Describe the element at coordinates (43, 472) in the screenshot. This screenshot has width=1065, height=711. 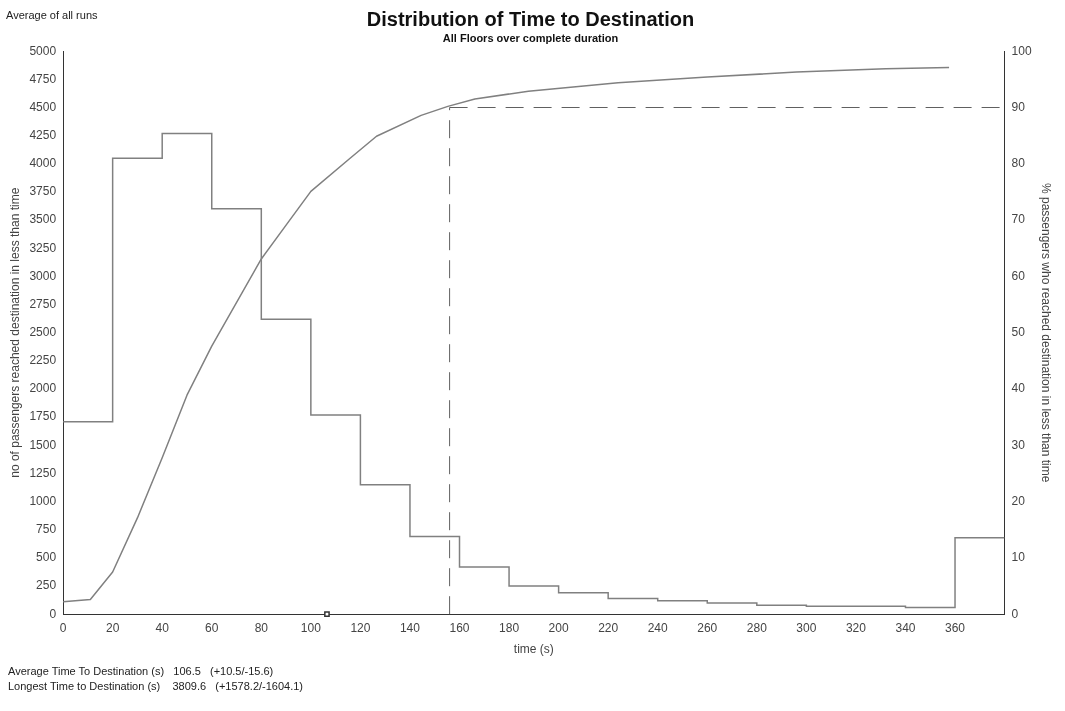
I see `y-tick-label: 1250` at that location.